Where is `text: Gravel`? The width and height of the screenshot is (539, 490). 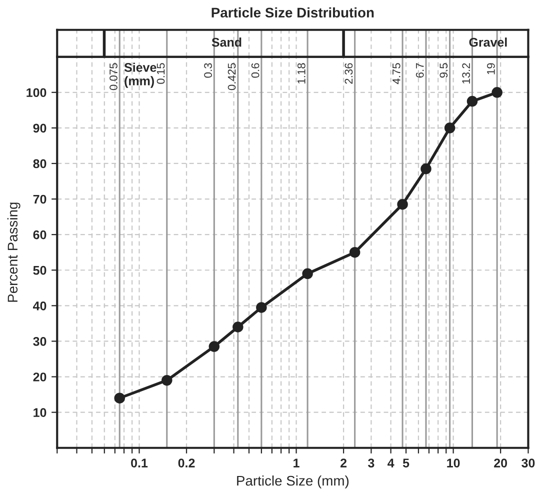
text: Gravel is located at coordinates (488, 42).